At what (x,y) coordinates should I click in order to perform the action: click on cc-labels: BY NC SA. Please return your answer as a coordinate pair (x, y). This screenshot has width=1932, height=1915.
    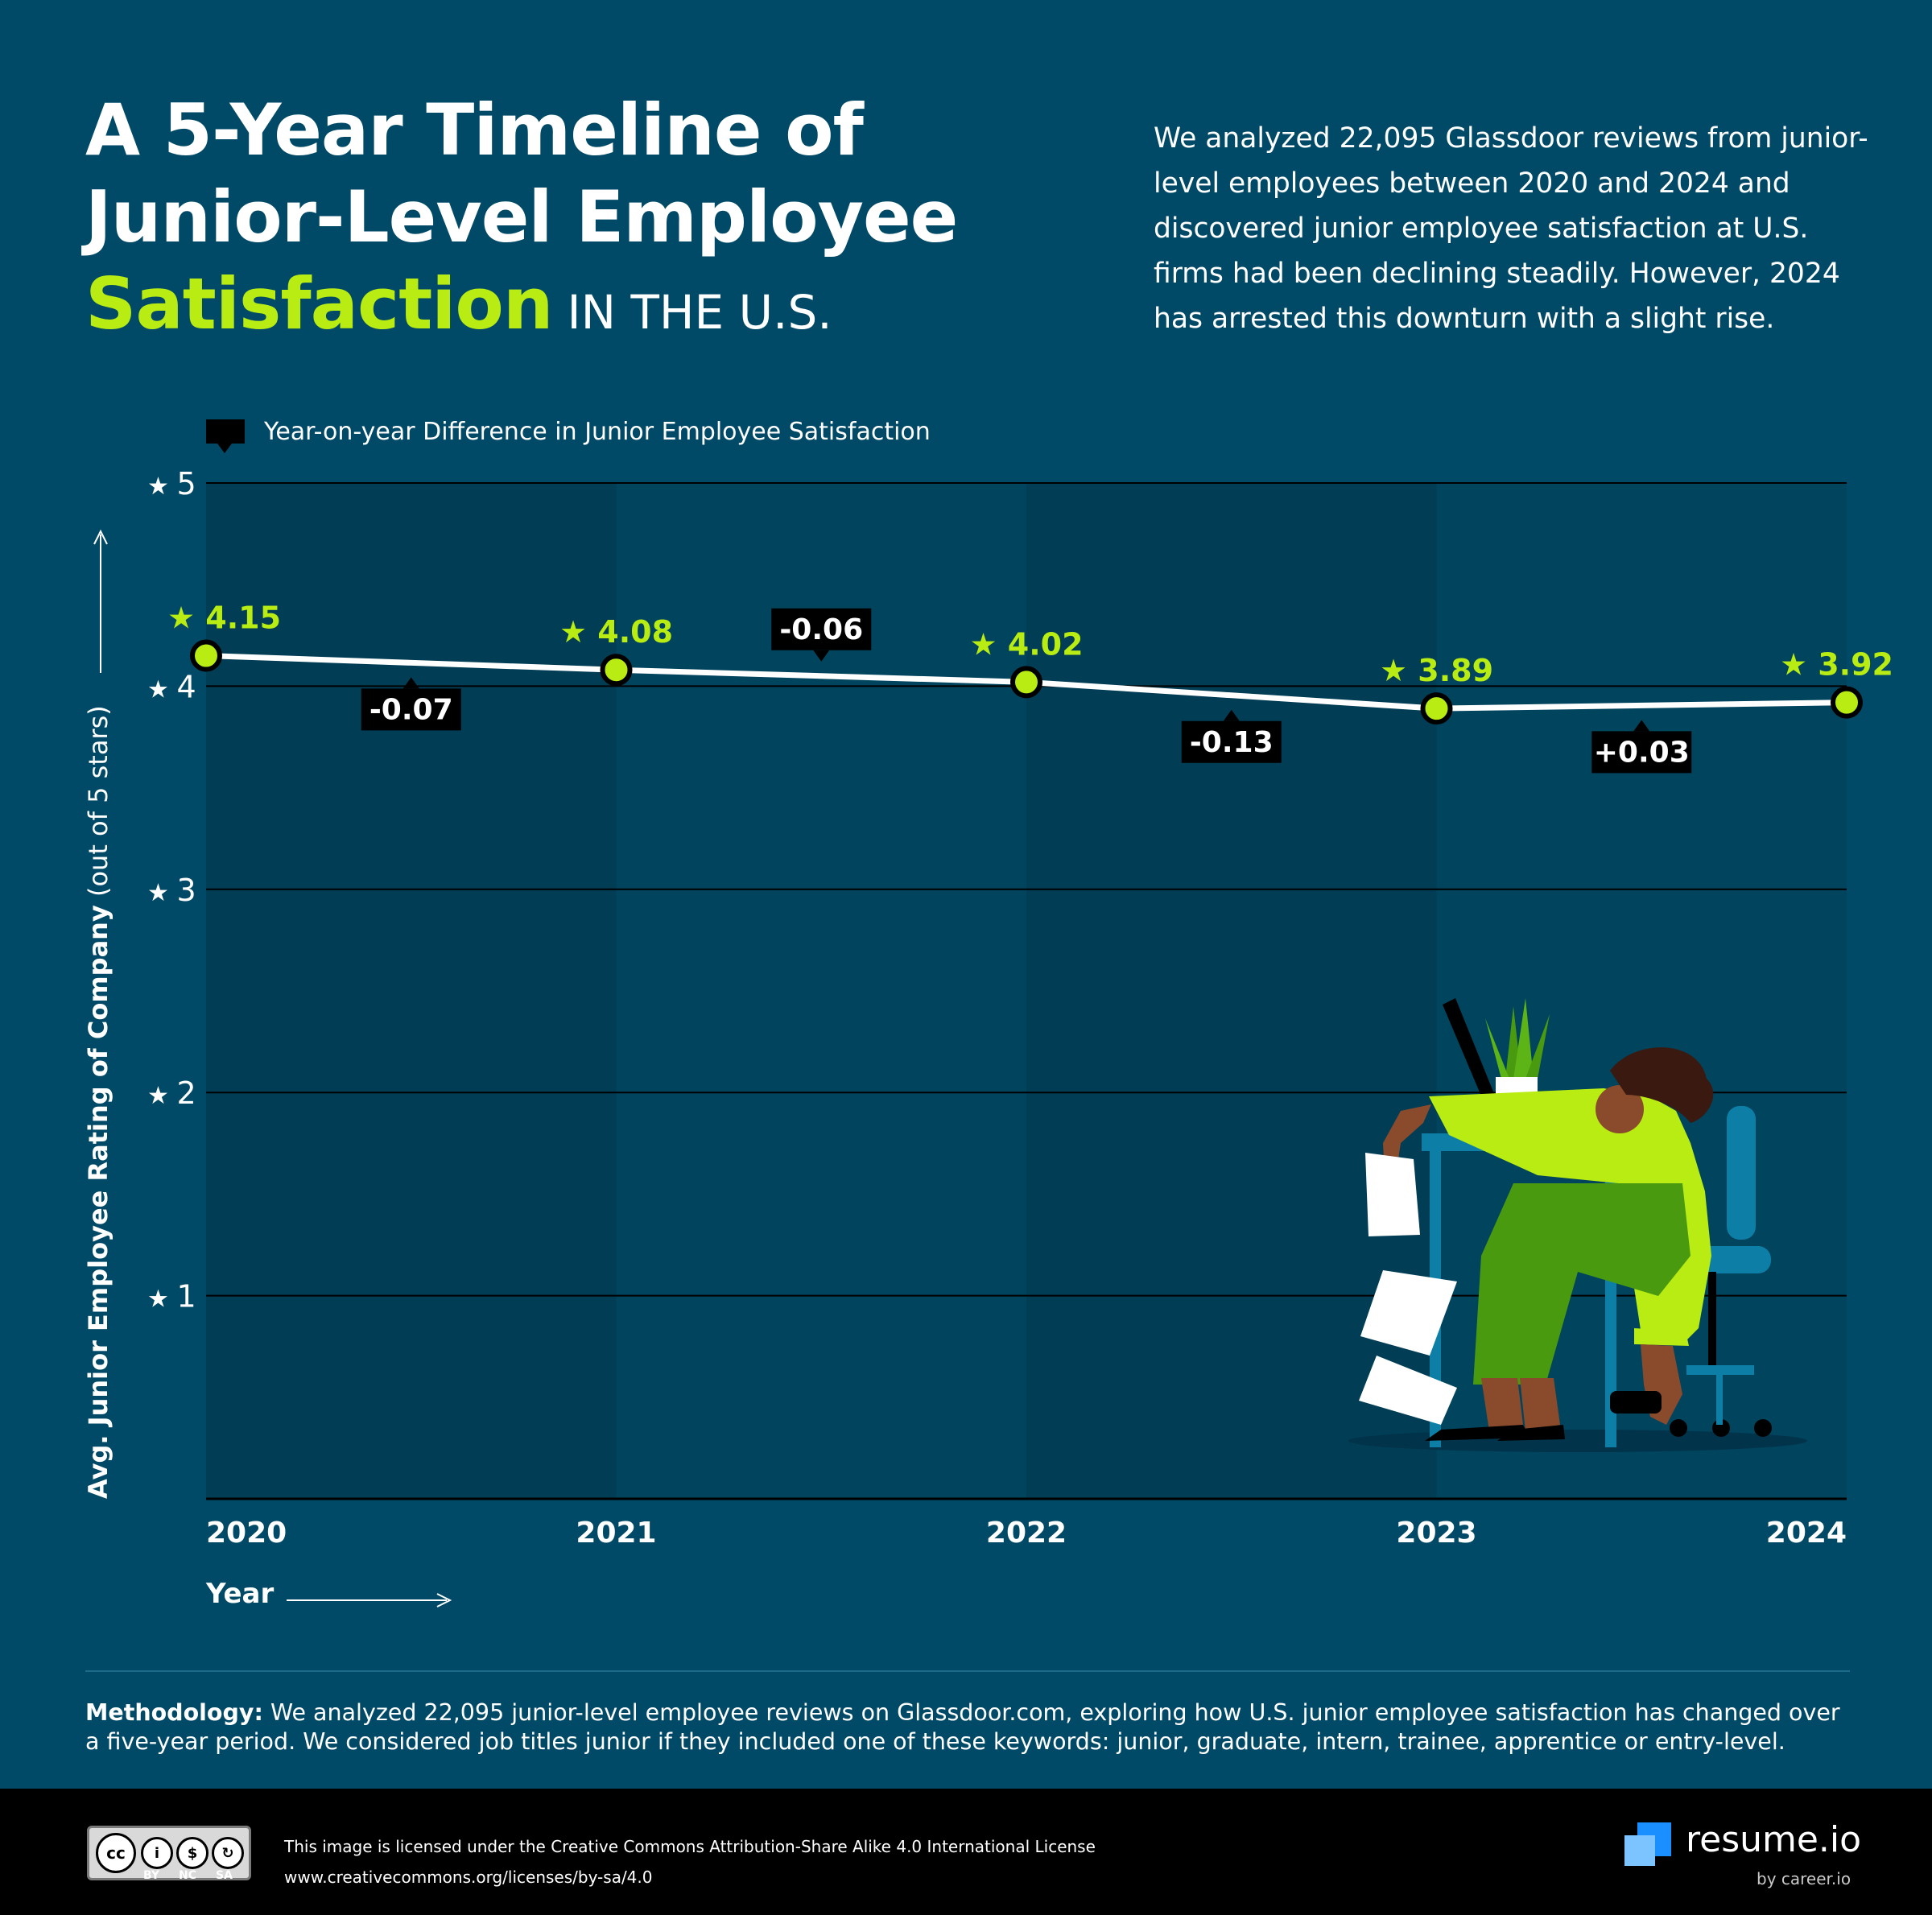
    Looking at the image, I should click on (188, 1875).